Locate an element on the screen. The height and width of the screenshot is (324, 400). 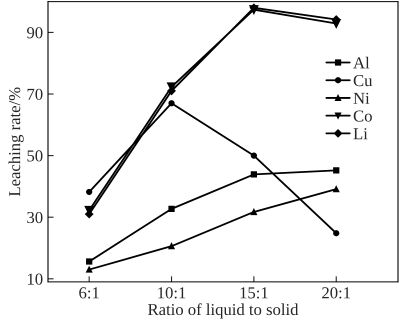
legend-label: Li is located at coordinates (361, 134).